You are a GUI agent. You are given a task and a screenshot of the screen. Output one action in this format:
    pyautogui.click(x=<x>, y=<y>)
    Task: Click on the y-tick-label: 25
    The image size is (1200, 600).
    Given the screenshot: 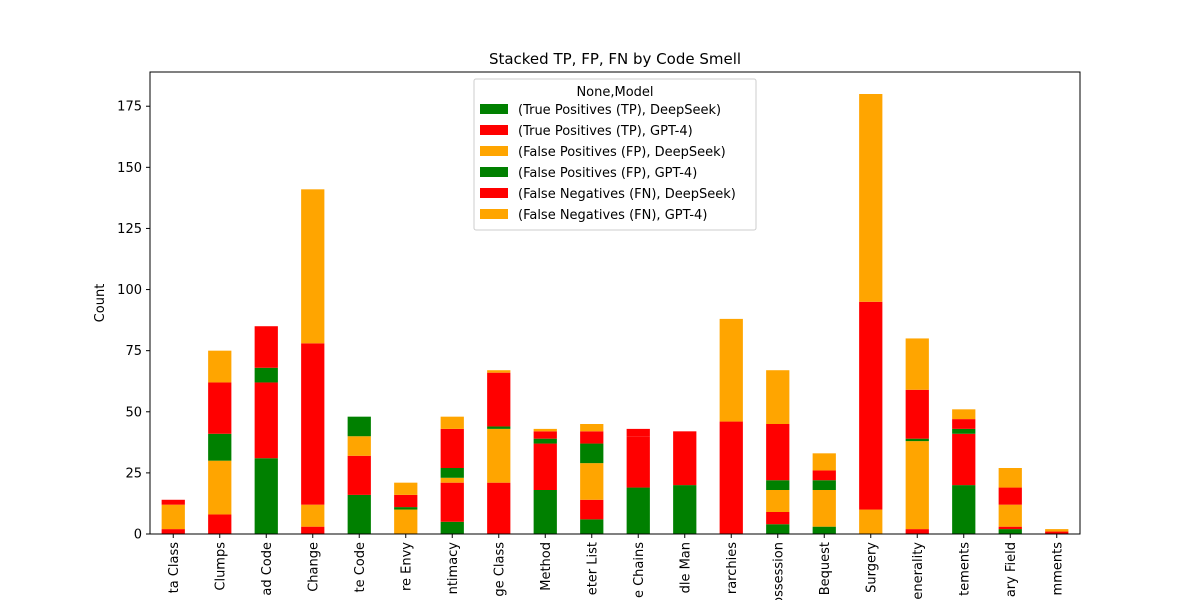 What is the action you would take?
    pyautogui.click(x=133, y=473)
    